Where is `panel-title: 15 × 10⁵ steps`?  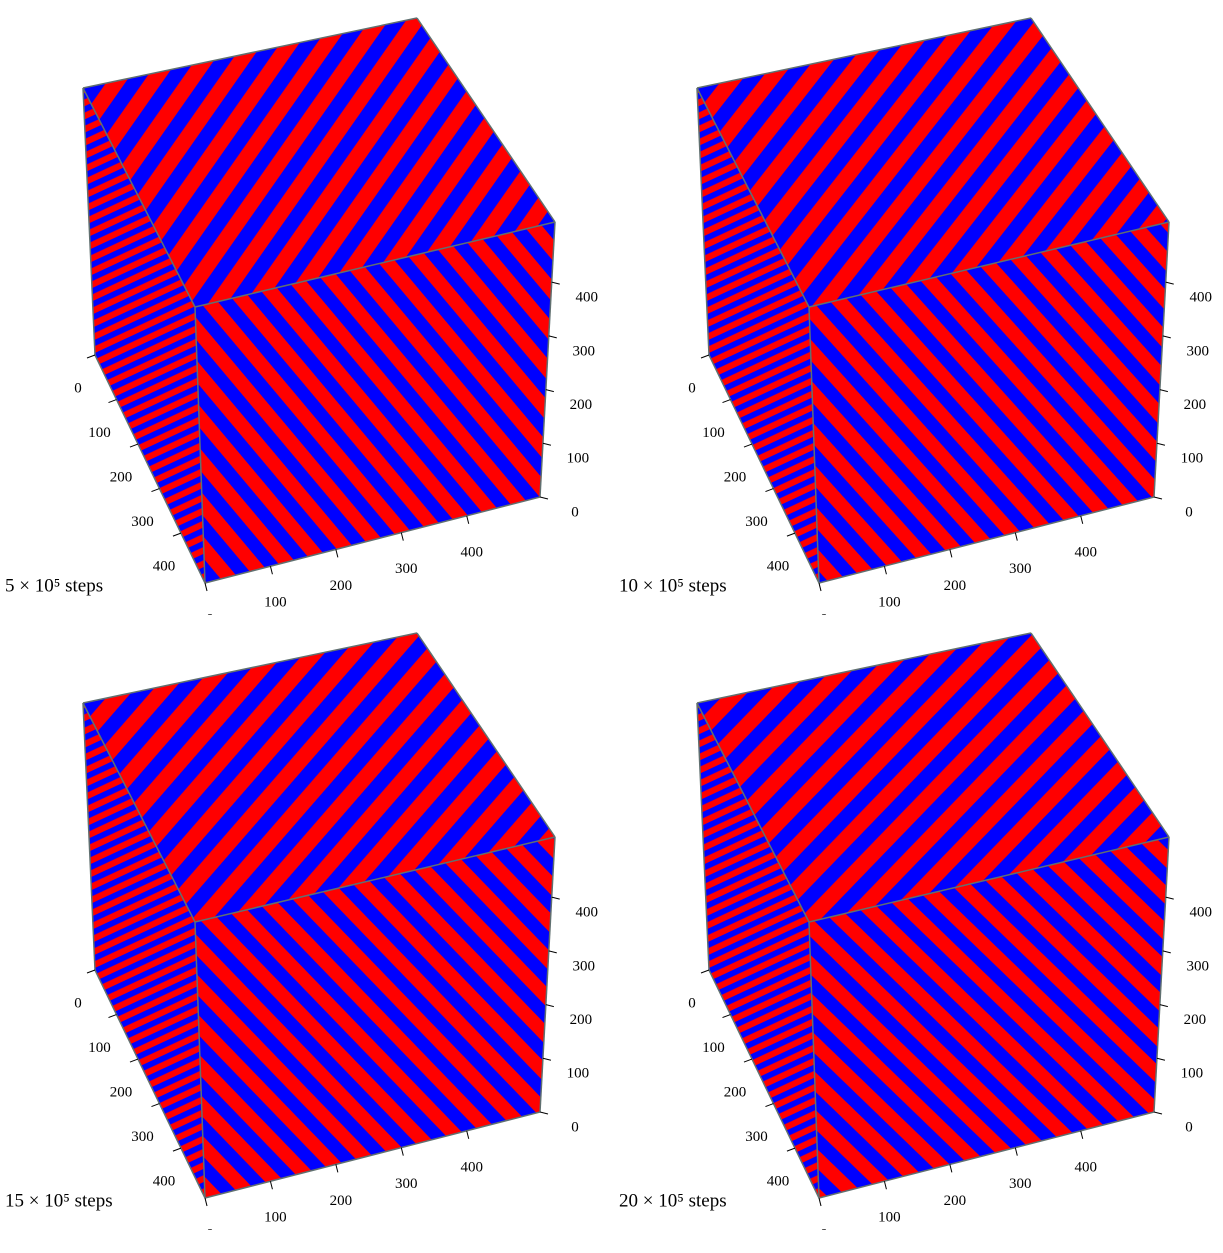 panel-title: 15 × 10⁵ steps is located at coordinates (59, 1200).